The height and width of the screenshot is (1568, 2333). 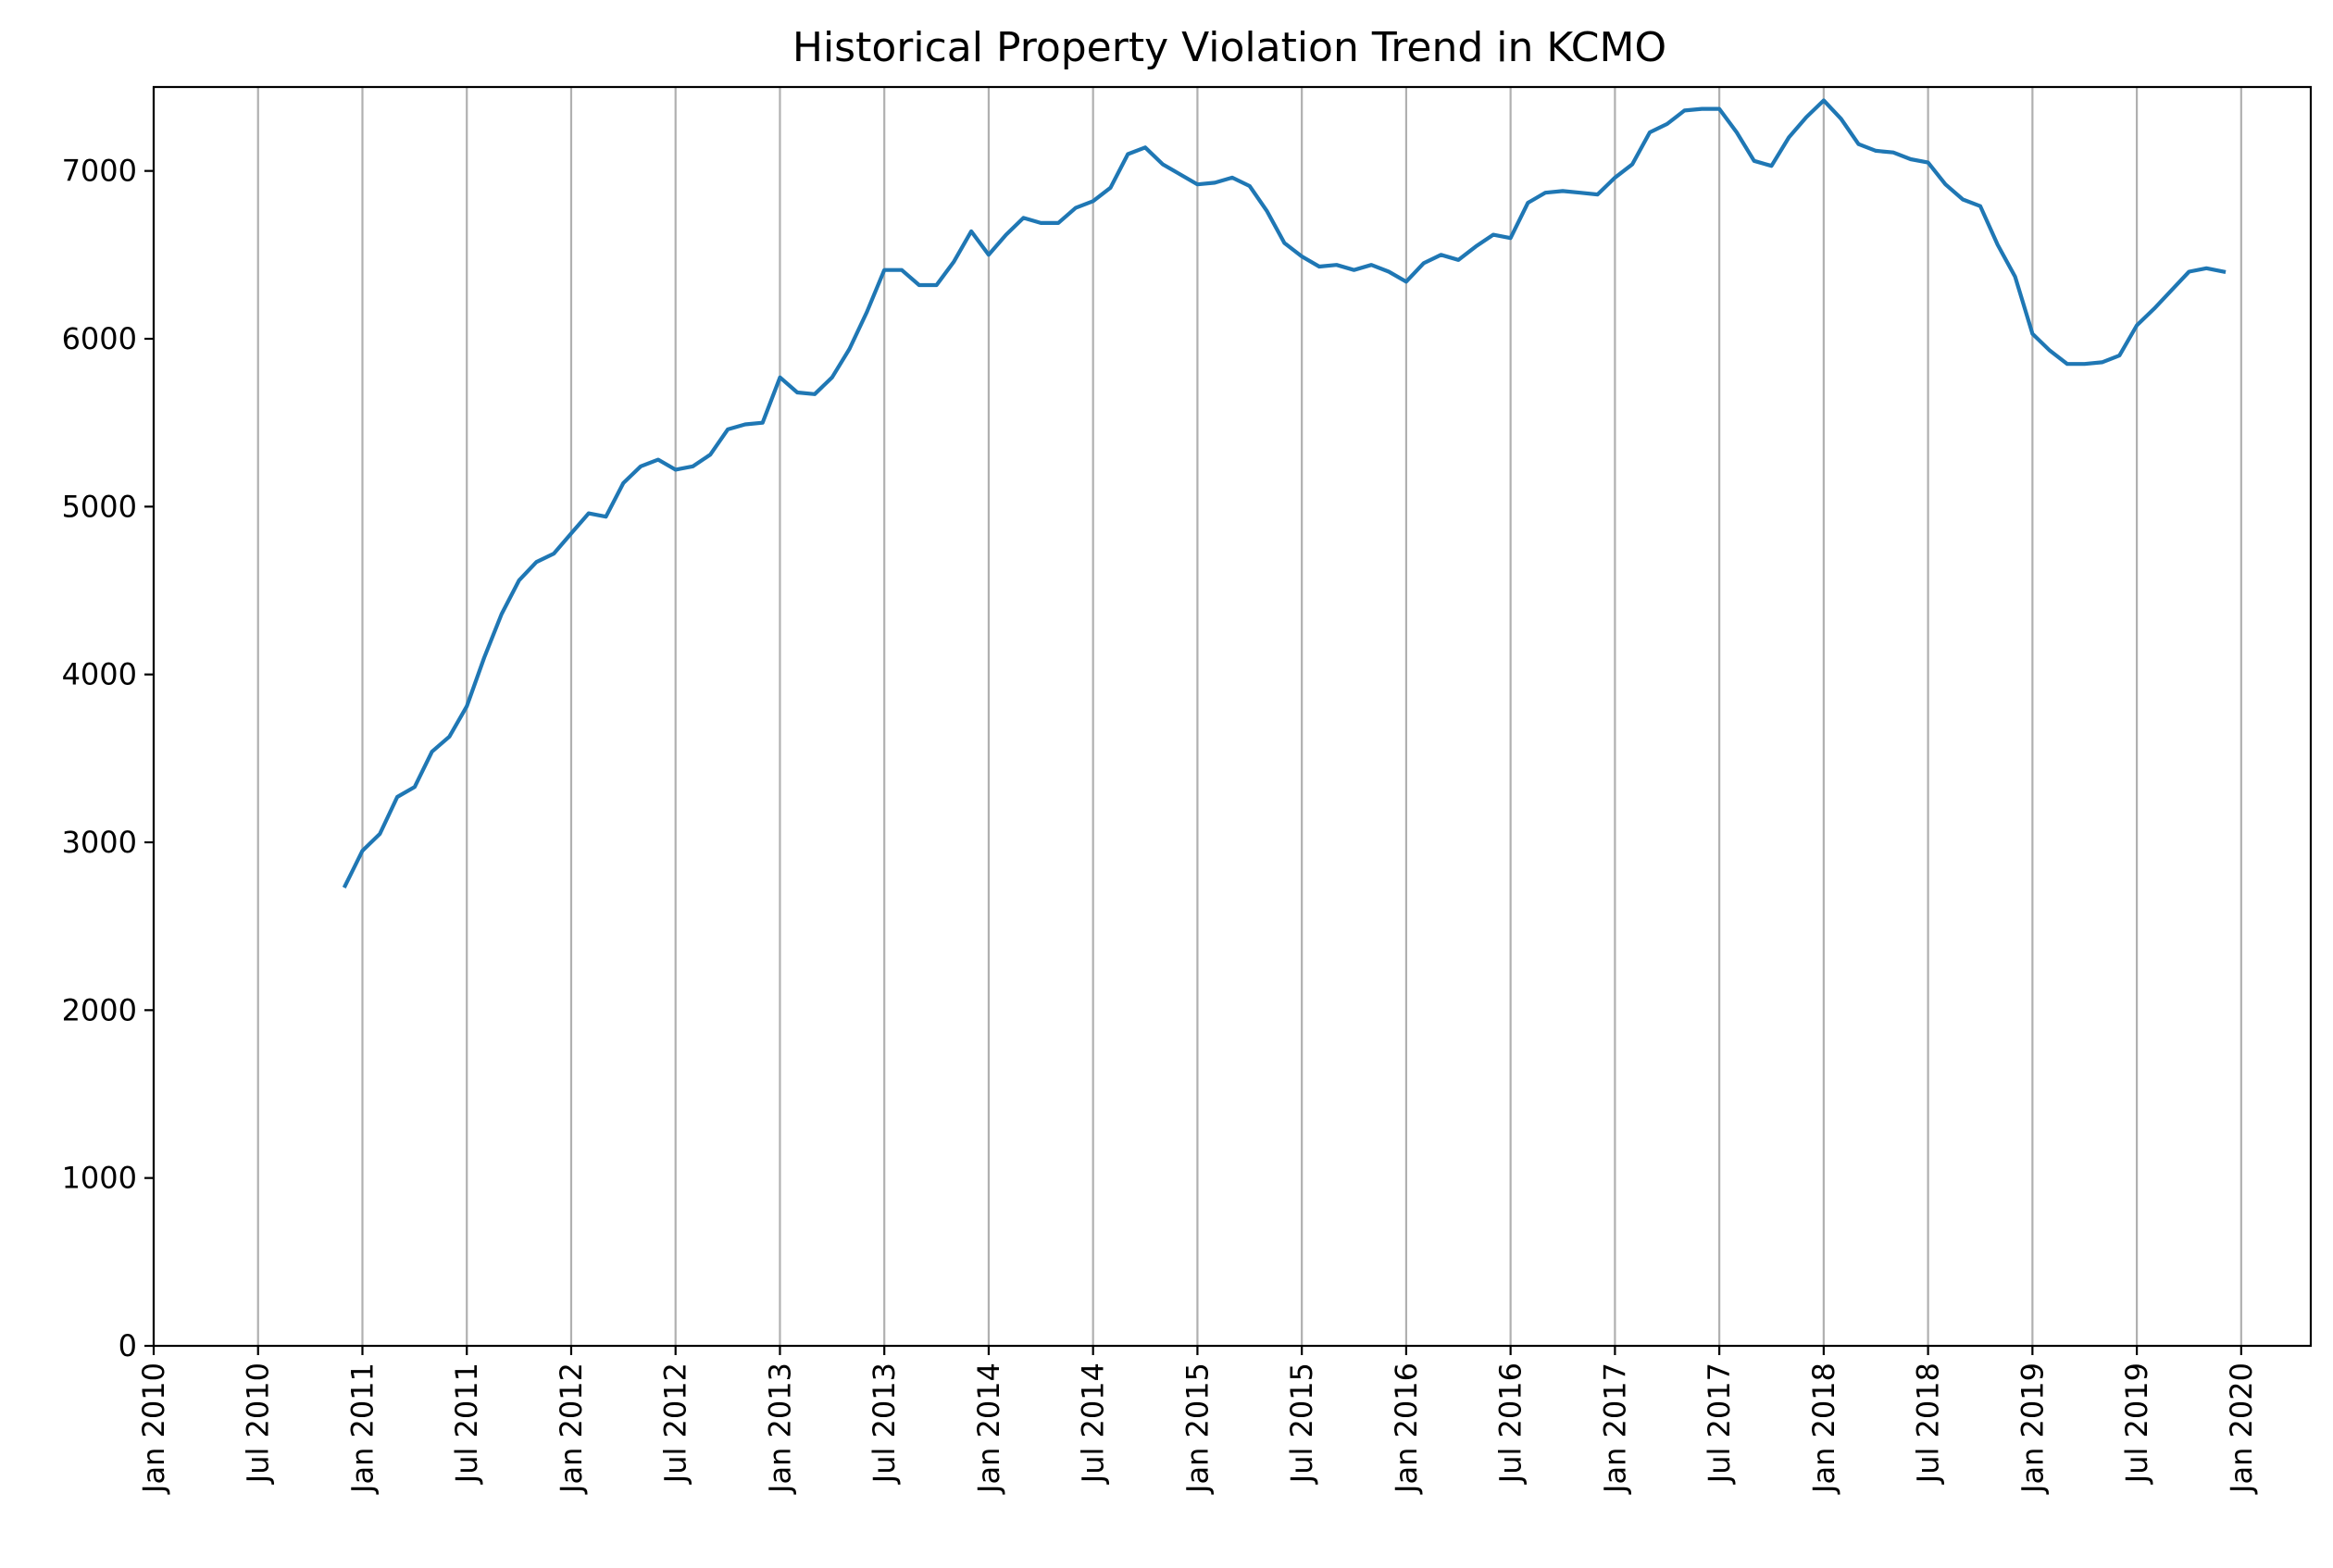 What do you see at coordinates (466, 1424) in the screenshot?
I see `x-tick-label: Jul 2011` at bounding box center [466, 1424].